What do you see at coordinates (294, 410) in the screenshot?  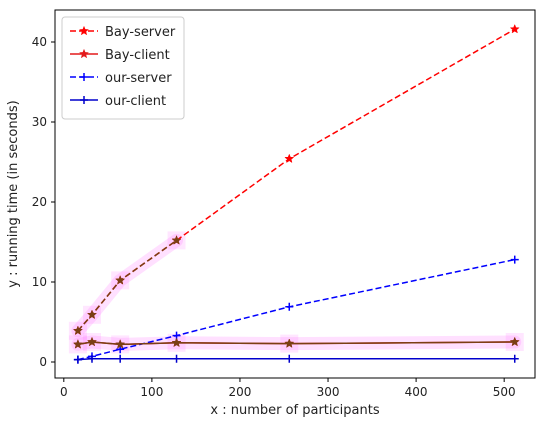 I see `x-axis-label: x : number of participants` at bounding box center [294, 410].